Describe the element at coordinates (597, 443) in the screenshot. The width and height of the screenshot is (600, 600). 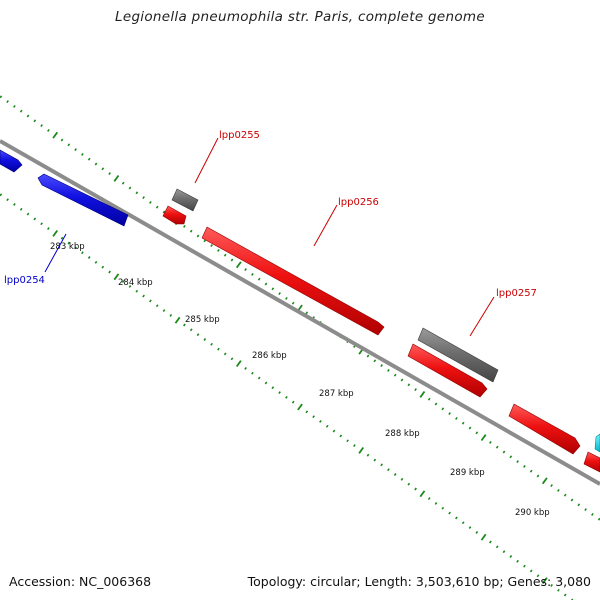
I see `feature-cyan-edge` at that location.